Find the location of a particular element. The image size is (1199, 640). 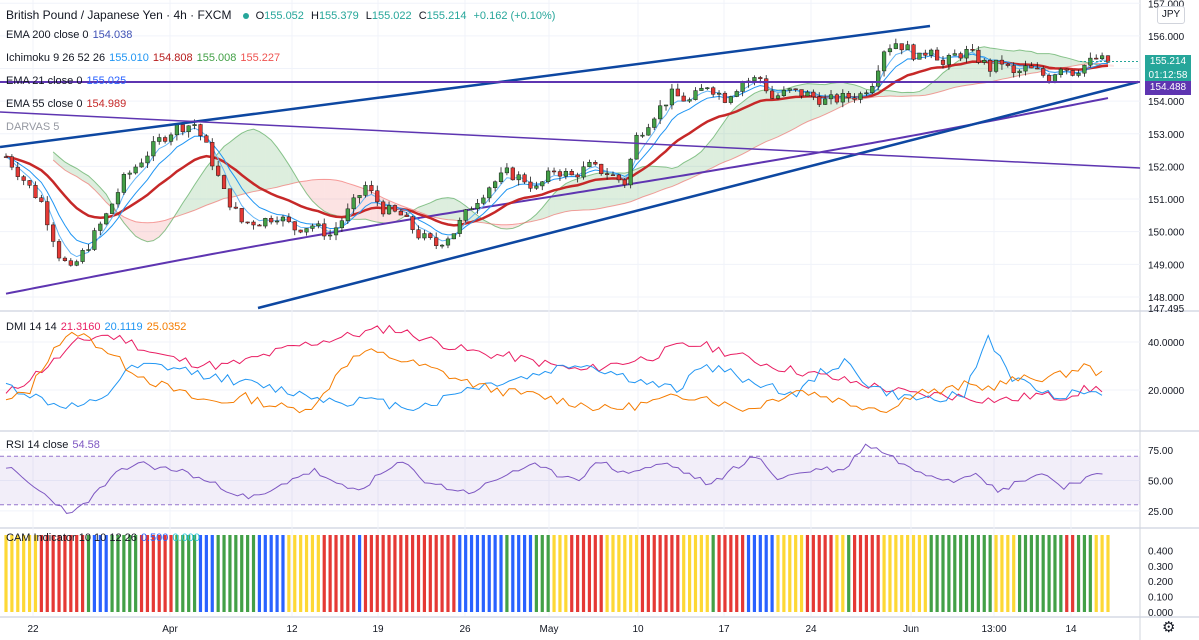

settings-gear-icon: ⚙ is located at coordinates (1169, 627).